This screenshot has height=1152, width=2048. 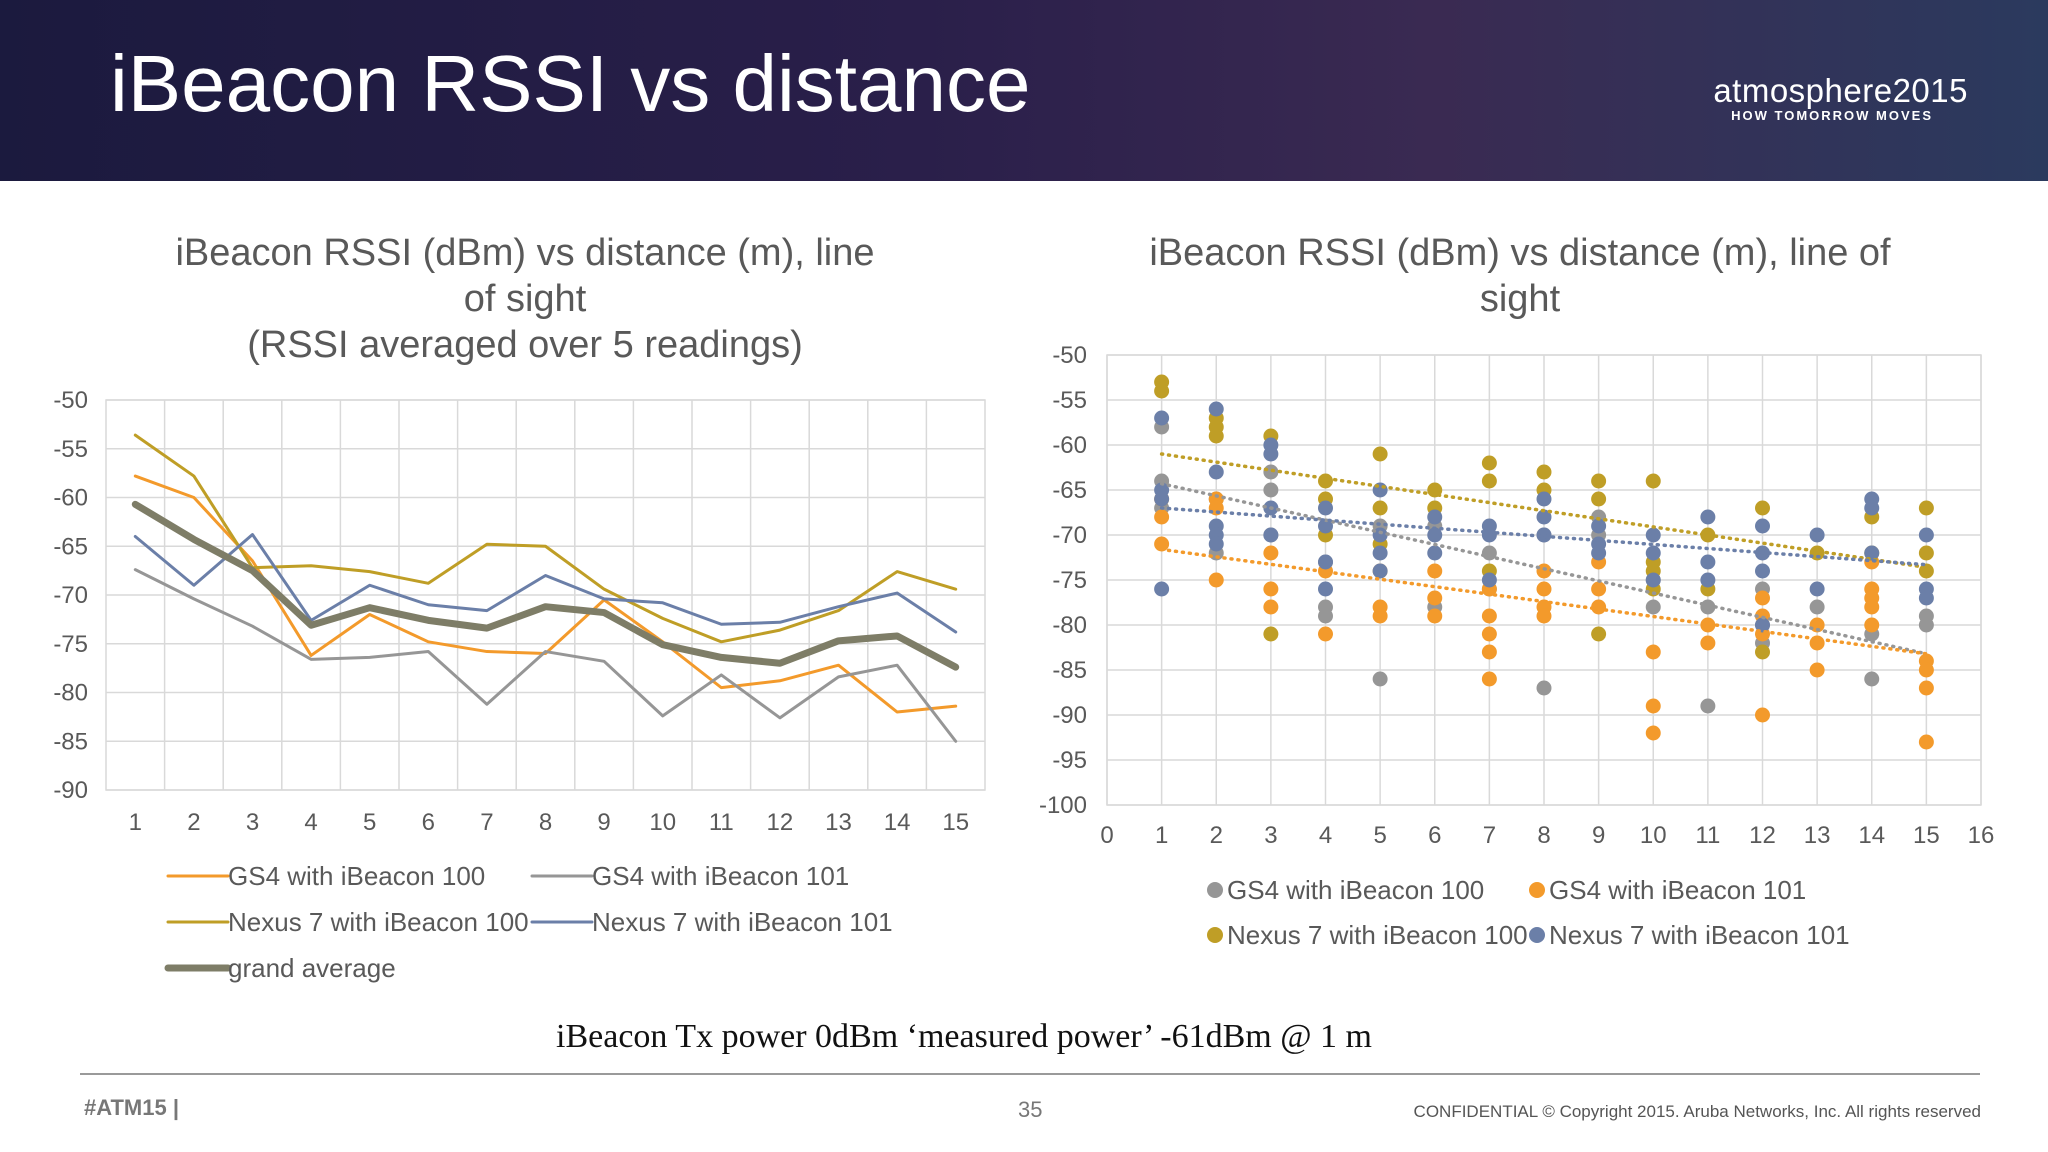 I want to click on x-tick-label: 1, so click(x=1161, y=835).